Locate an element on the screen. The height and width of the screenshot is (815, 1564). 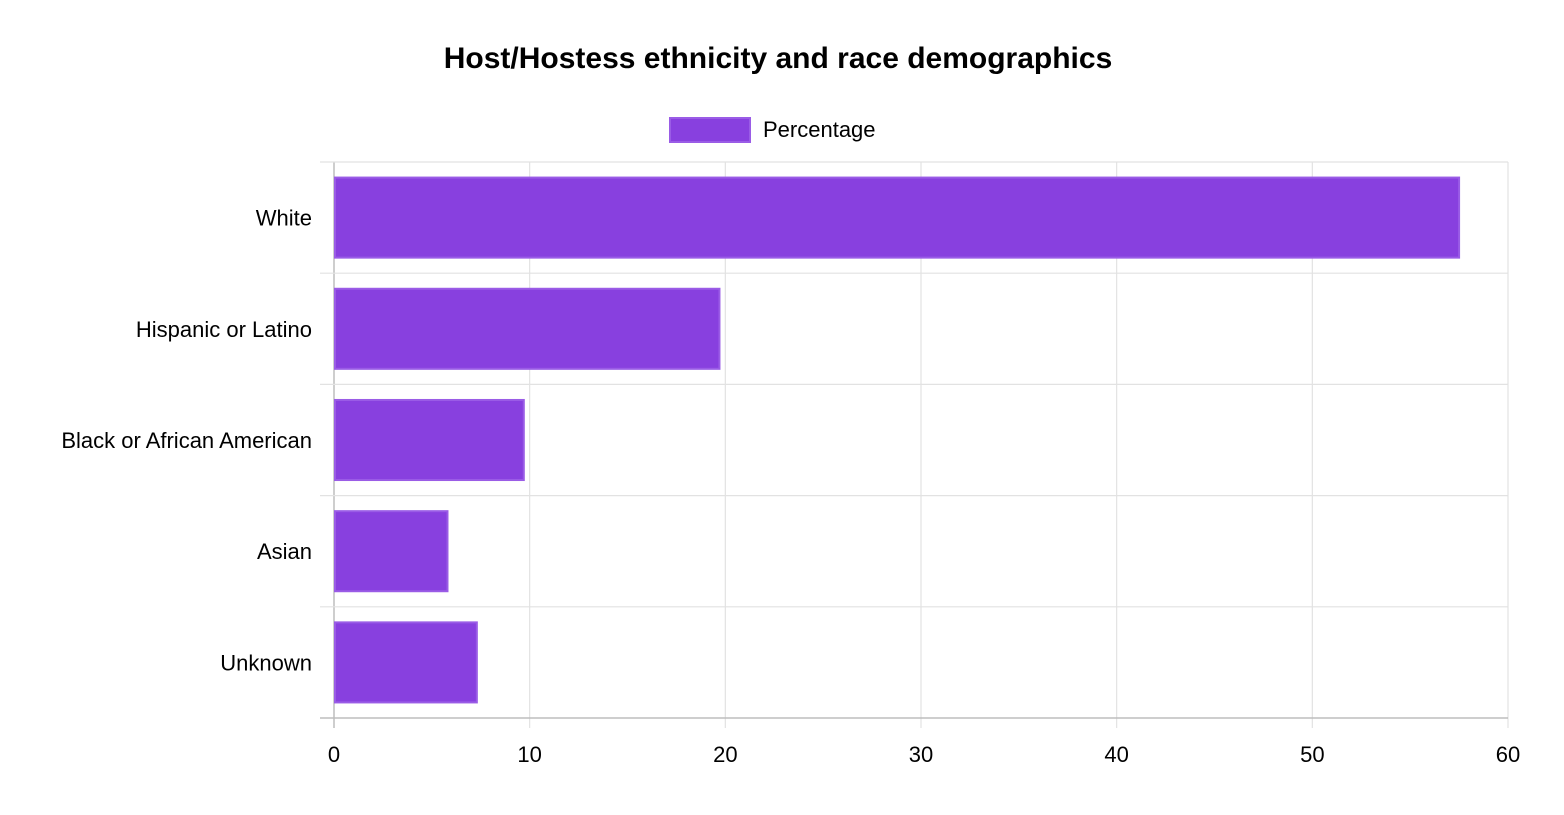
legend-label: Percentage is located at coordinates (819, 129).